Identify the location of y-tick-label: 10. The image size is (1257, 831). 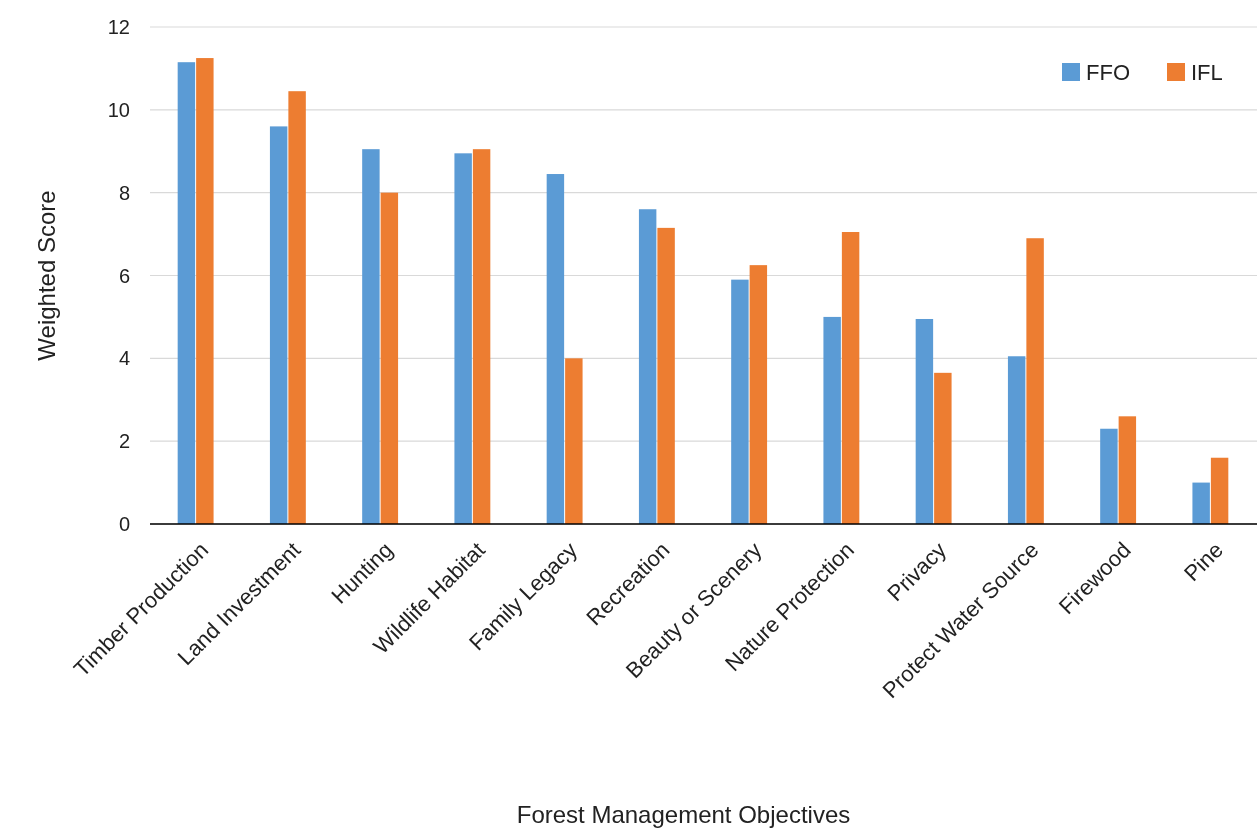
(118, 109).